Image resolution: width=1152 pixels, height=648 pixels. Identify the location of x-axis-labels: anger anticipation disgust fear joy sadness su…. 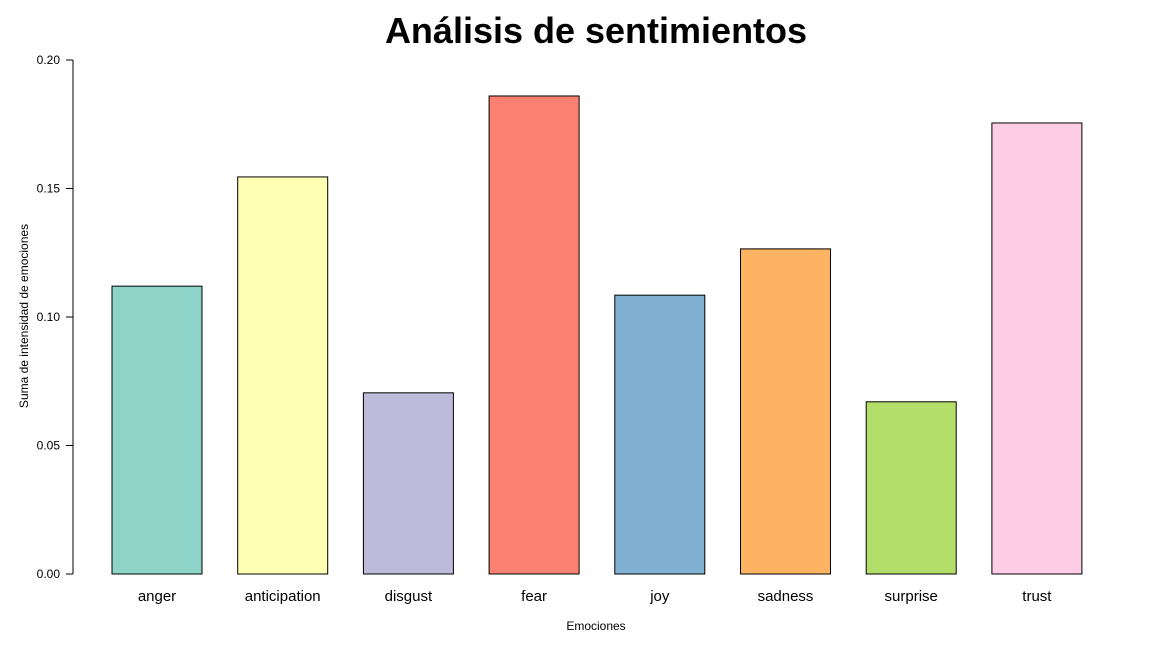
(595, 596).